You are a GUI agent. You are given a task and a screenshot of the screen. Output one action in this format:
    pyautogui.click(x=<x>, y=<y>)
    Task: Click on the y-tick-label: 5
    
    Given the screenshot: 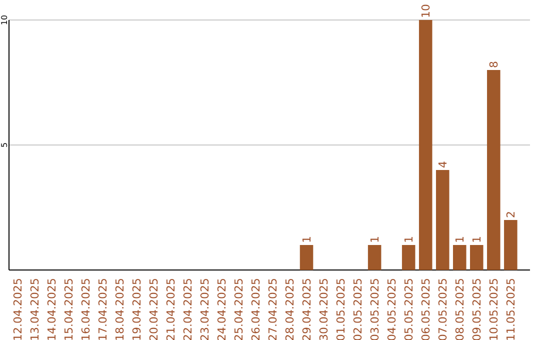 What is the action you would take?
    pyautogui.click(x=4, y=145)
    